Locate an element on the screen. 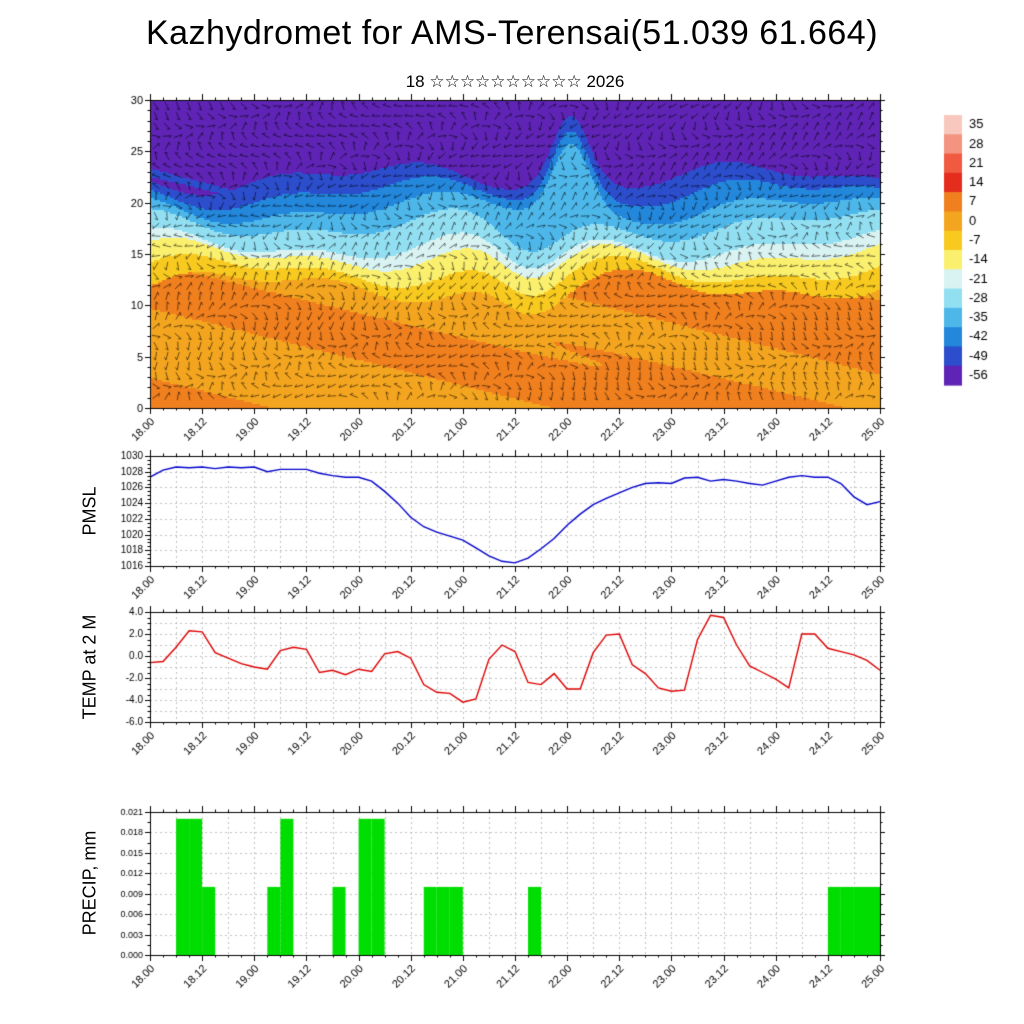 Image resolution: width=1024 pixels, height=1024 pixels. temp-axis-label: TEMP at 2 M is located at coordinates (89, 667).